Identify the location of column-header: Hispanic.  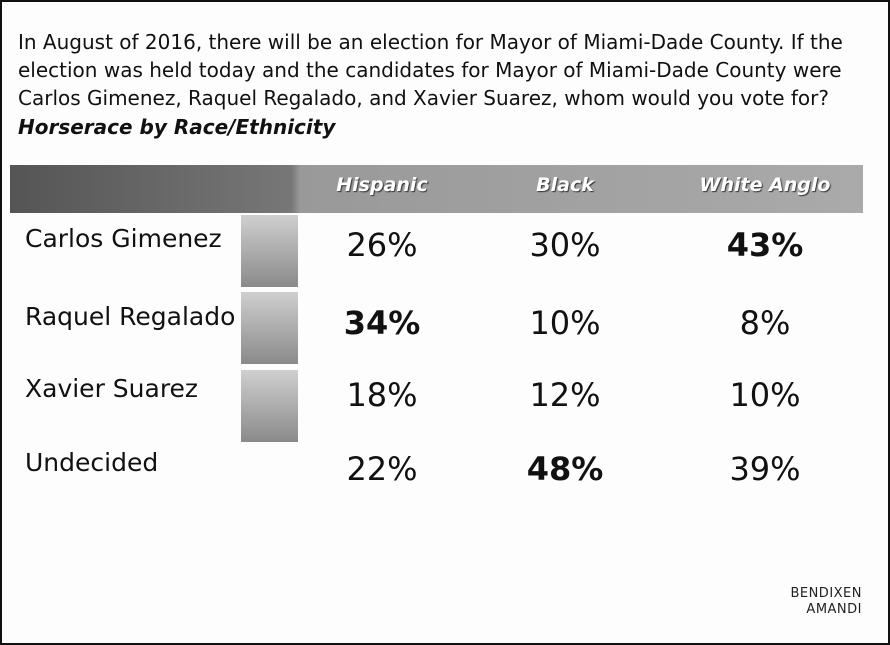
(382, 185).